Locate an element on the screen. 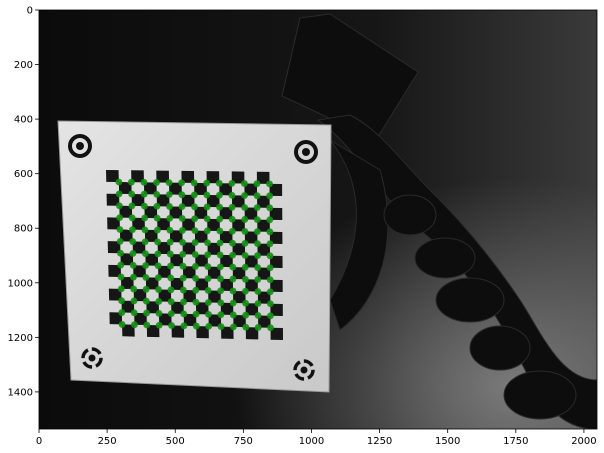  y-tick-label: 0 is located at coordinates (30, 11).